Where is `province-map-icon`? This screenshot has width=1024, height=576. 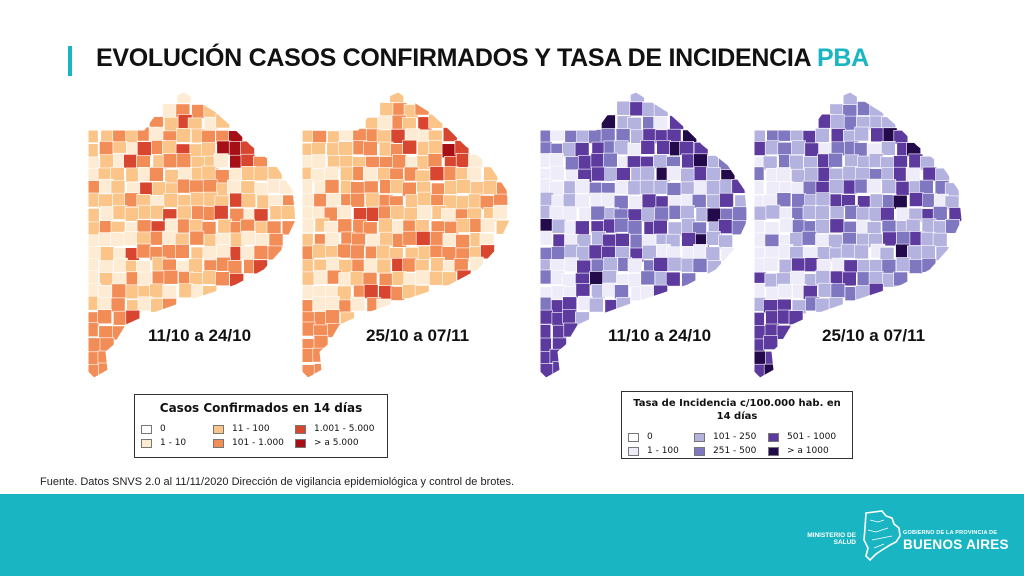
province-map-icon is located at coordinates (882, 536).